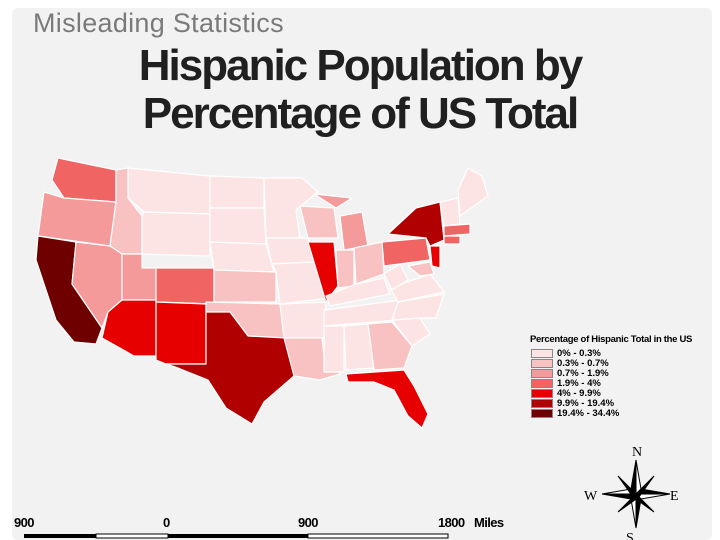 Image resolution: width=720 pixels, height=540 pixels. Describe the element at coordinates (421, 269) in the screenshot. I see `state-maryland` at that location.